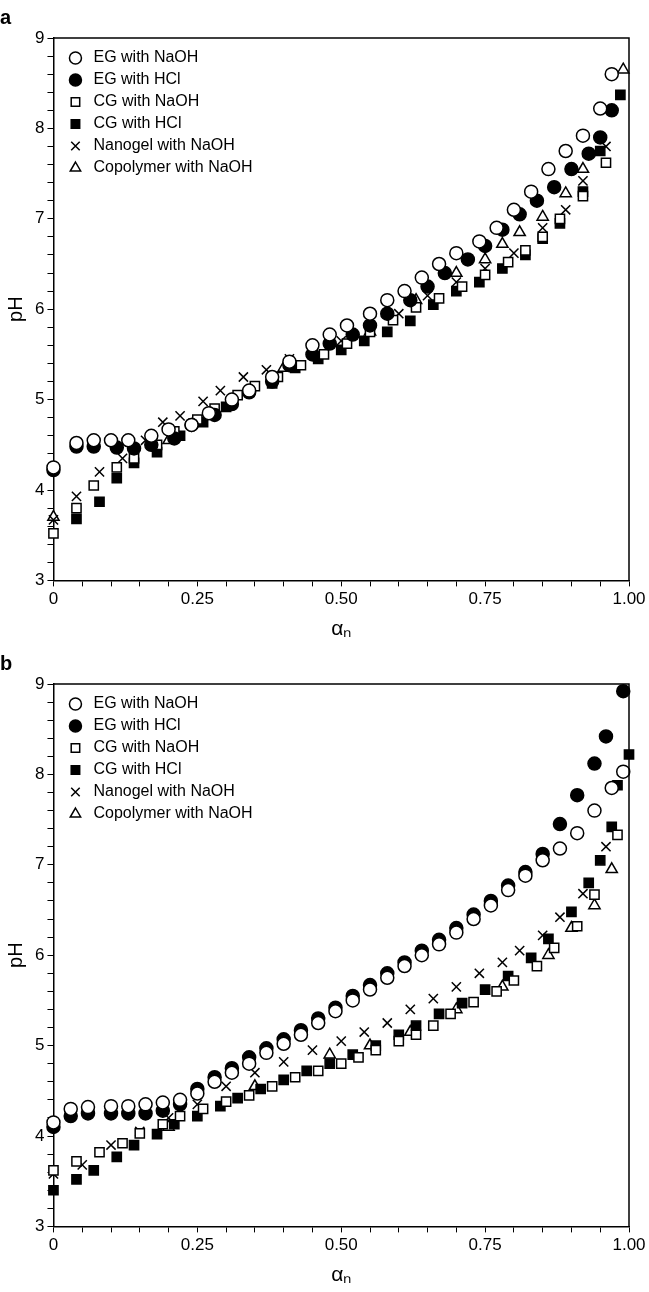 The image size is (649, 1292). Describe the element at coordinates (6, 662) in the screenshot. I see `chart-title: b` at that location.